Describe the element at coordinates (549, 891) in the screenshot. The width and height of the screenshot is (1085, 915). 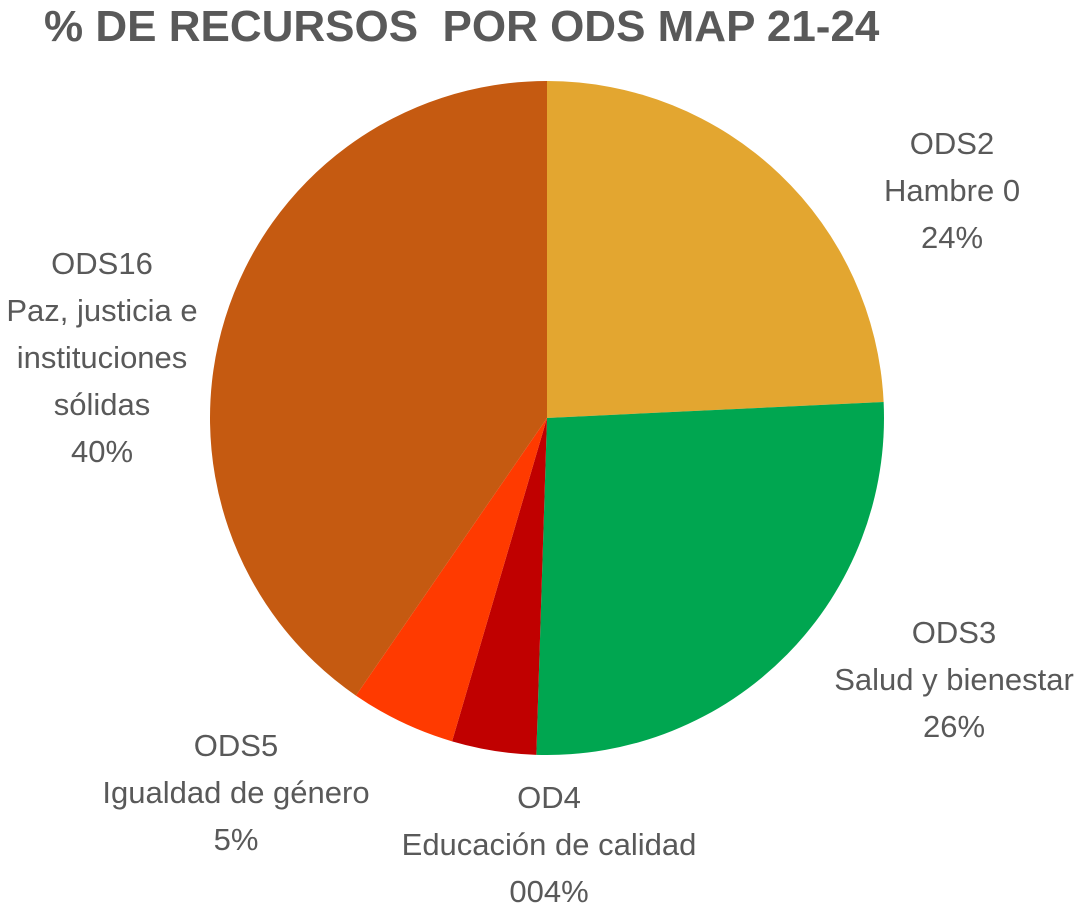
I see `slice-value: 004%` at that location.